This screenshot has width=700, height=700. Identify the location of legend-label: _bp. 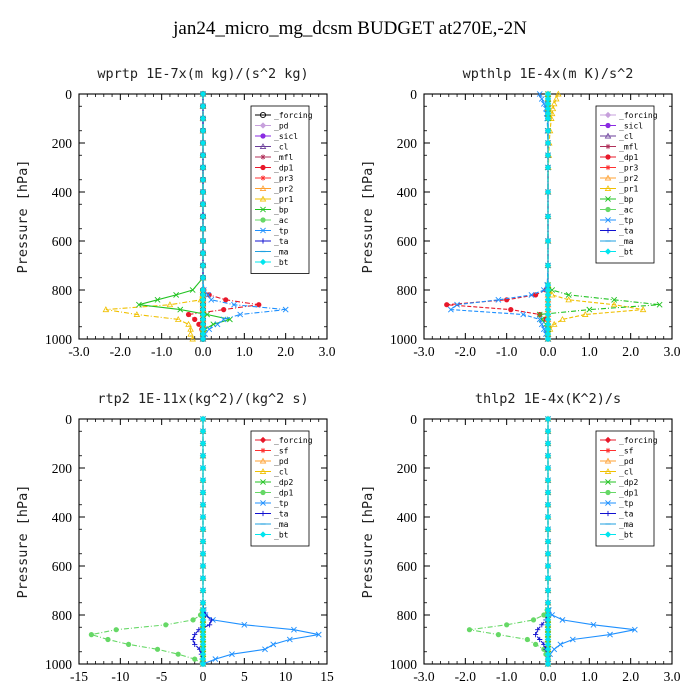
(281, 210).